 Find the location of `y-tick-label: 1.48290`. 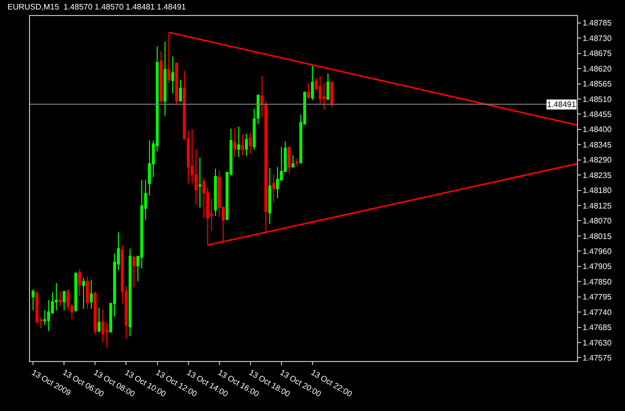

y-tick-label: 1.48290 is located at coordinates (597, 160).